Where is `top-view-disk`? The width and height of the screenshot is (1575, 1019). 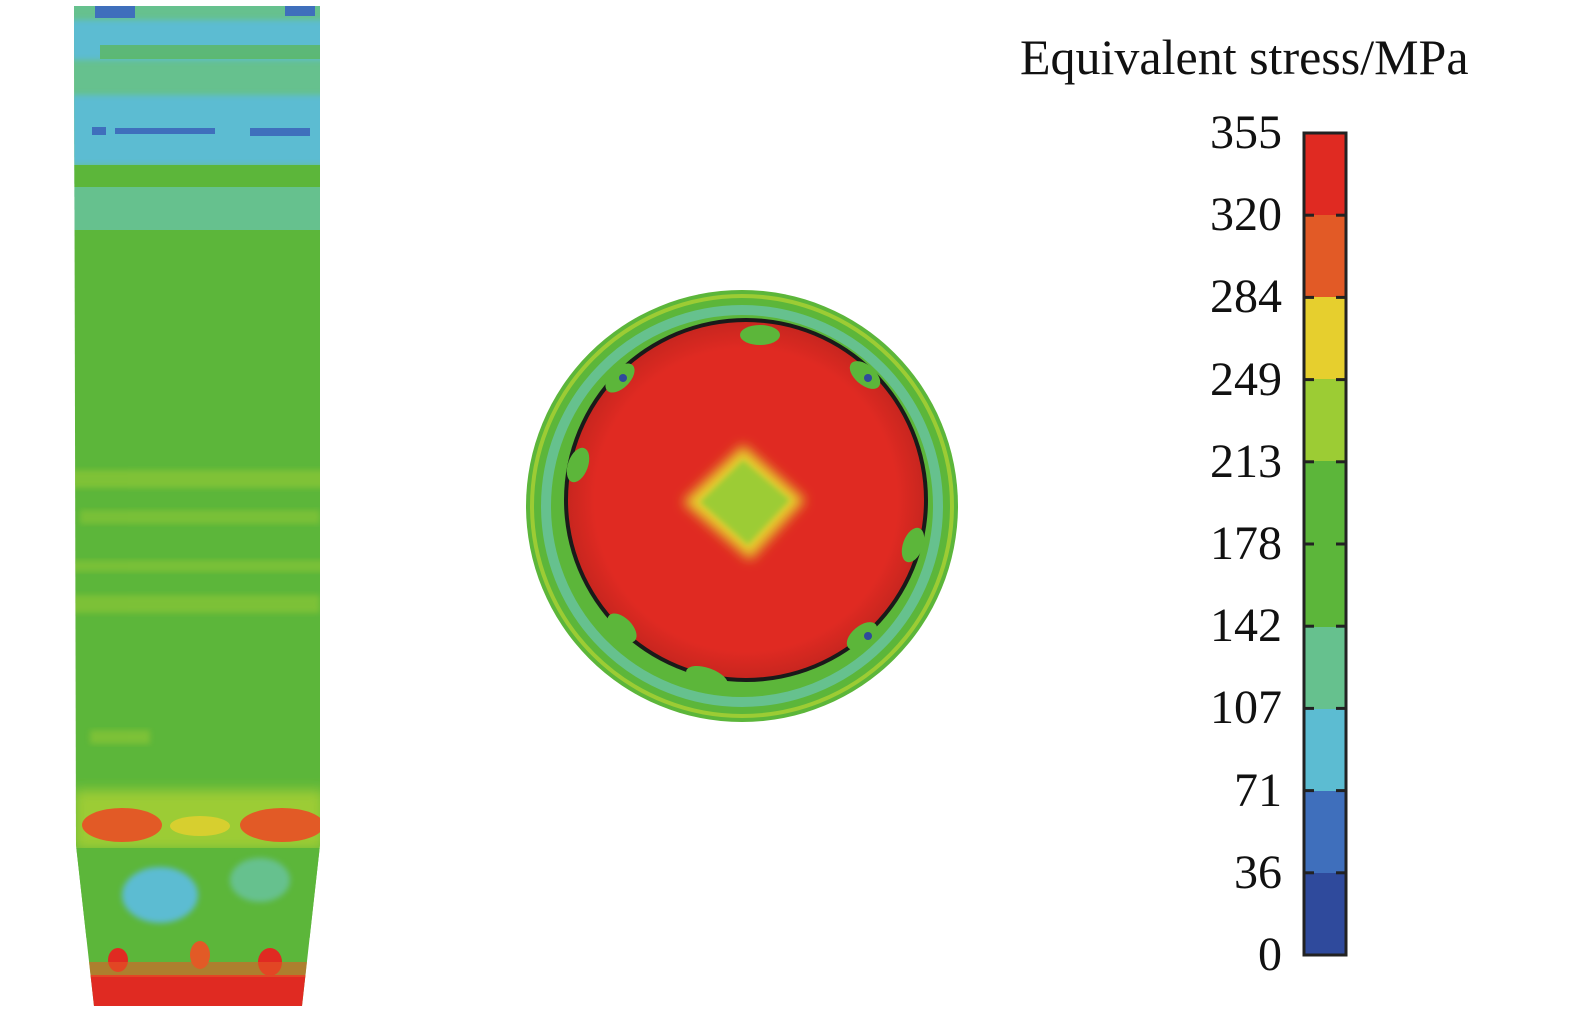
top-view-disk is located at coordinates (742, 506).